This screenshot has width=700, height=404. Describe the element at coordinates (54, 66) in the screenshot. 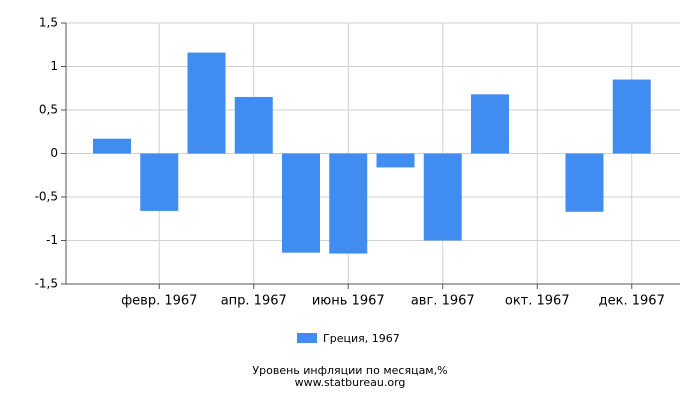

I see `y-tick-label: 1` at that location.